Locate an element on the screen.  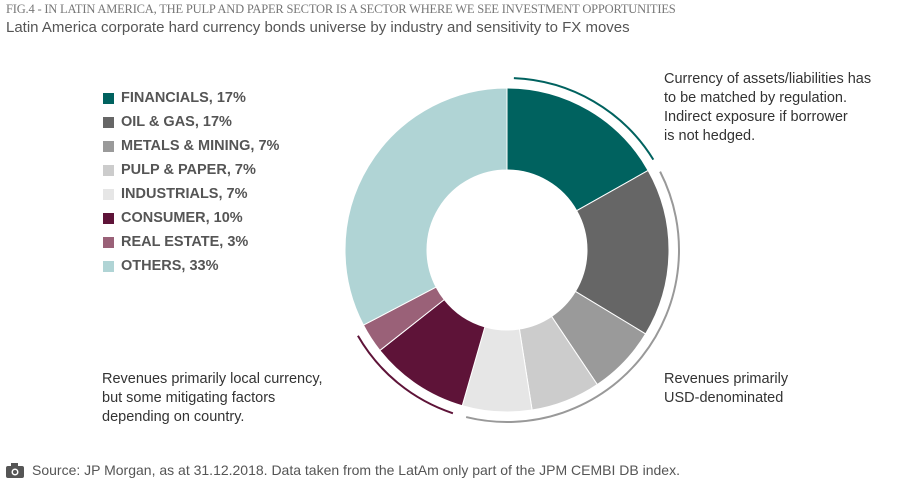
slice-oil-gas is located at coordinates (622, 252).